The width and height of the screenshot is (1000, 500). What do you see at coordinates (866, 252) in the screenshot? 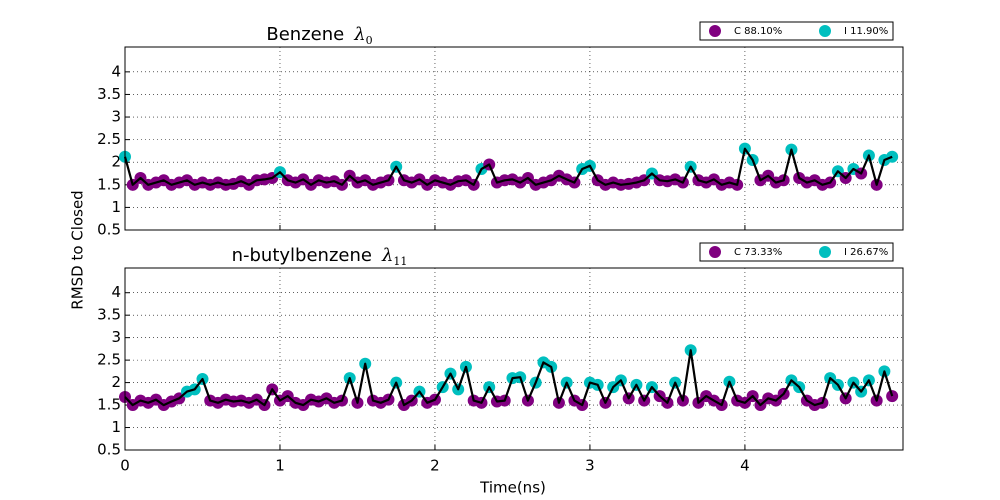
I see `legend-label: I 26.67%` at bounding box center [866, 252].